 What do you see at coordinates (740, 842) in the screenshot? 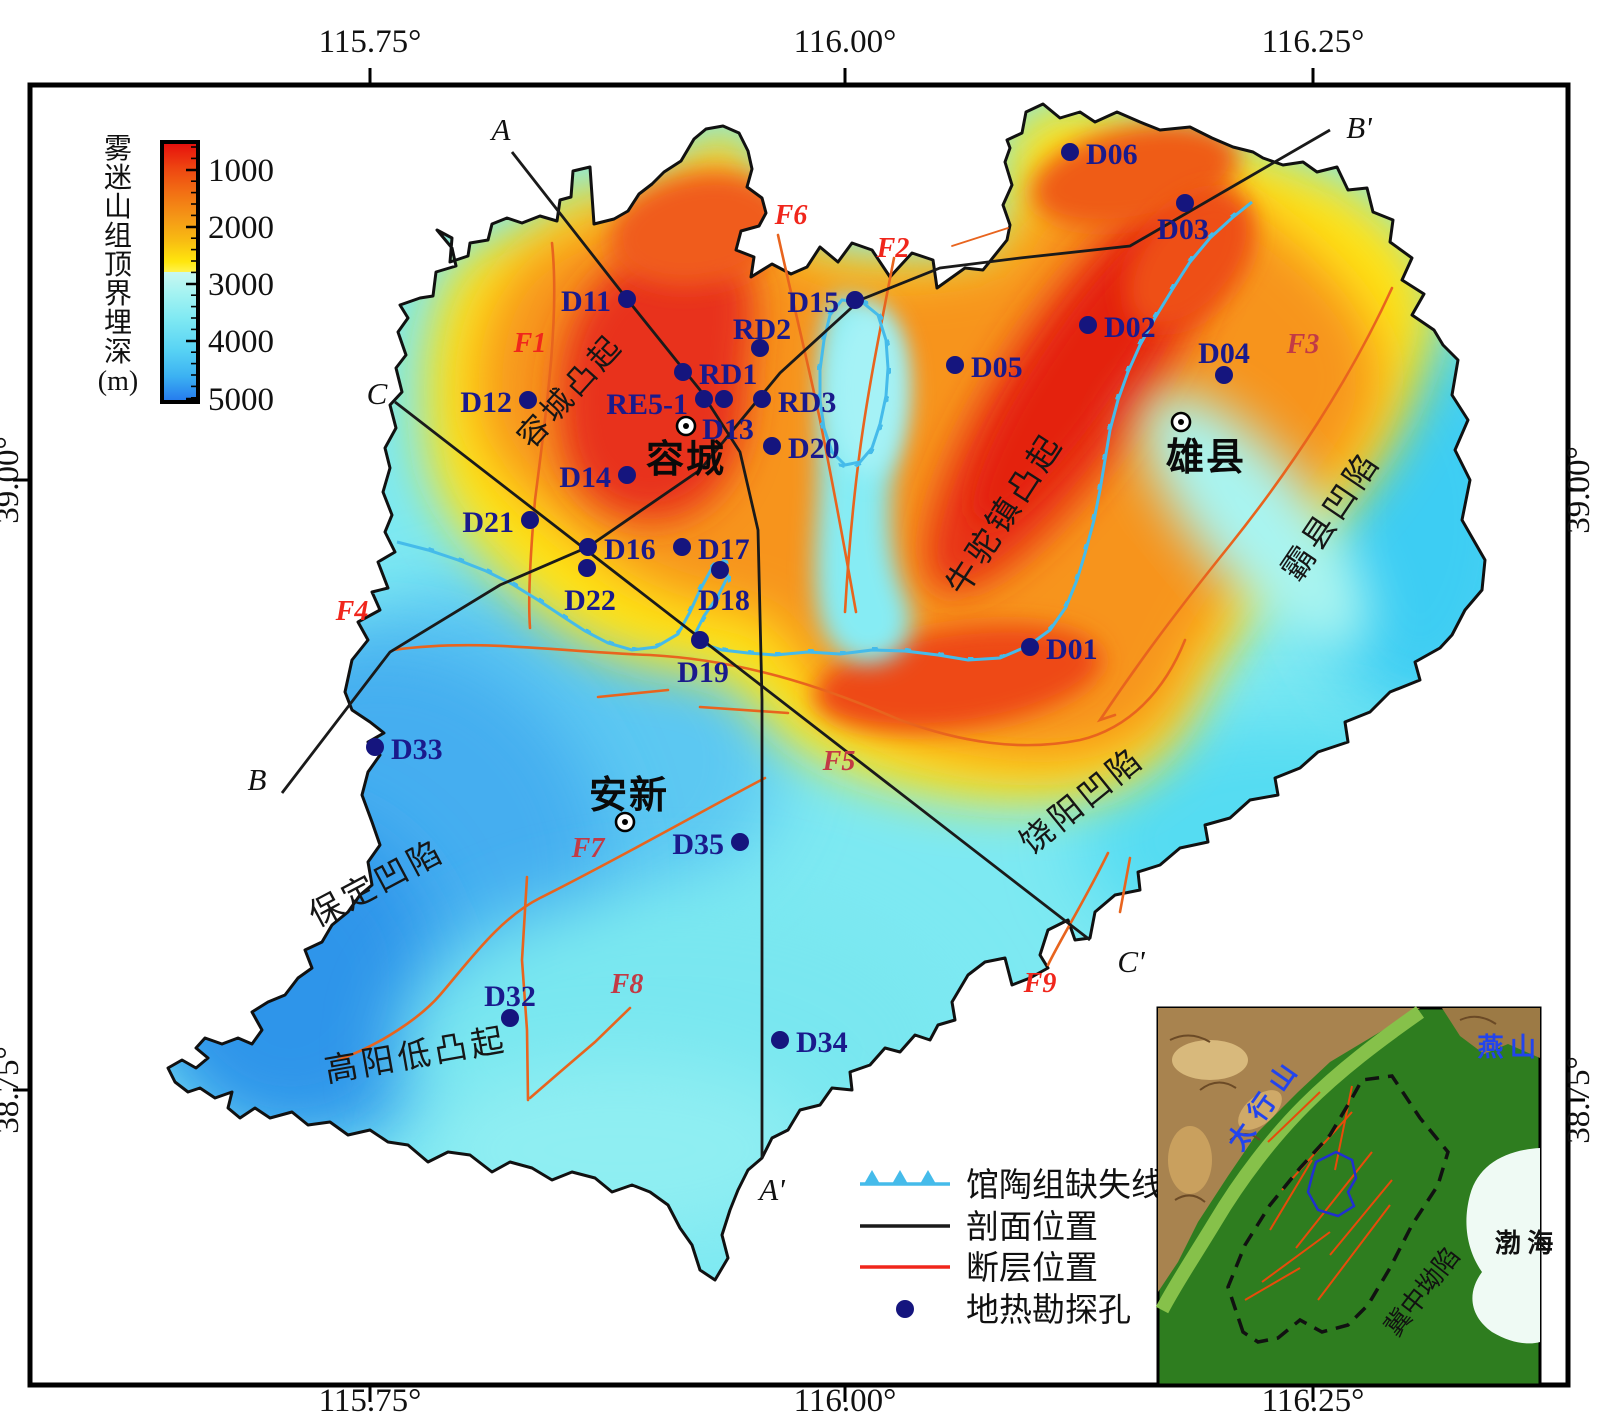
I see `borehole-dot-D35` at bounding box center [740, 842].